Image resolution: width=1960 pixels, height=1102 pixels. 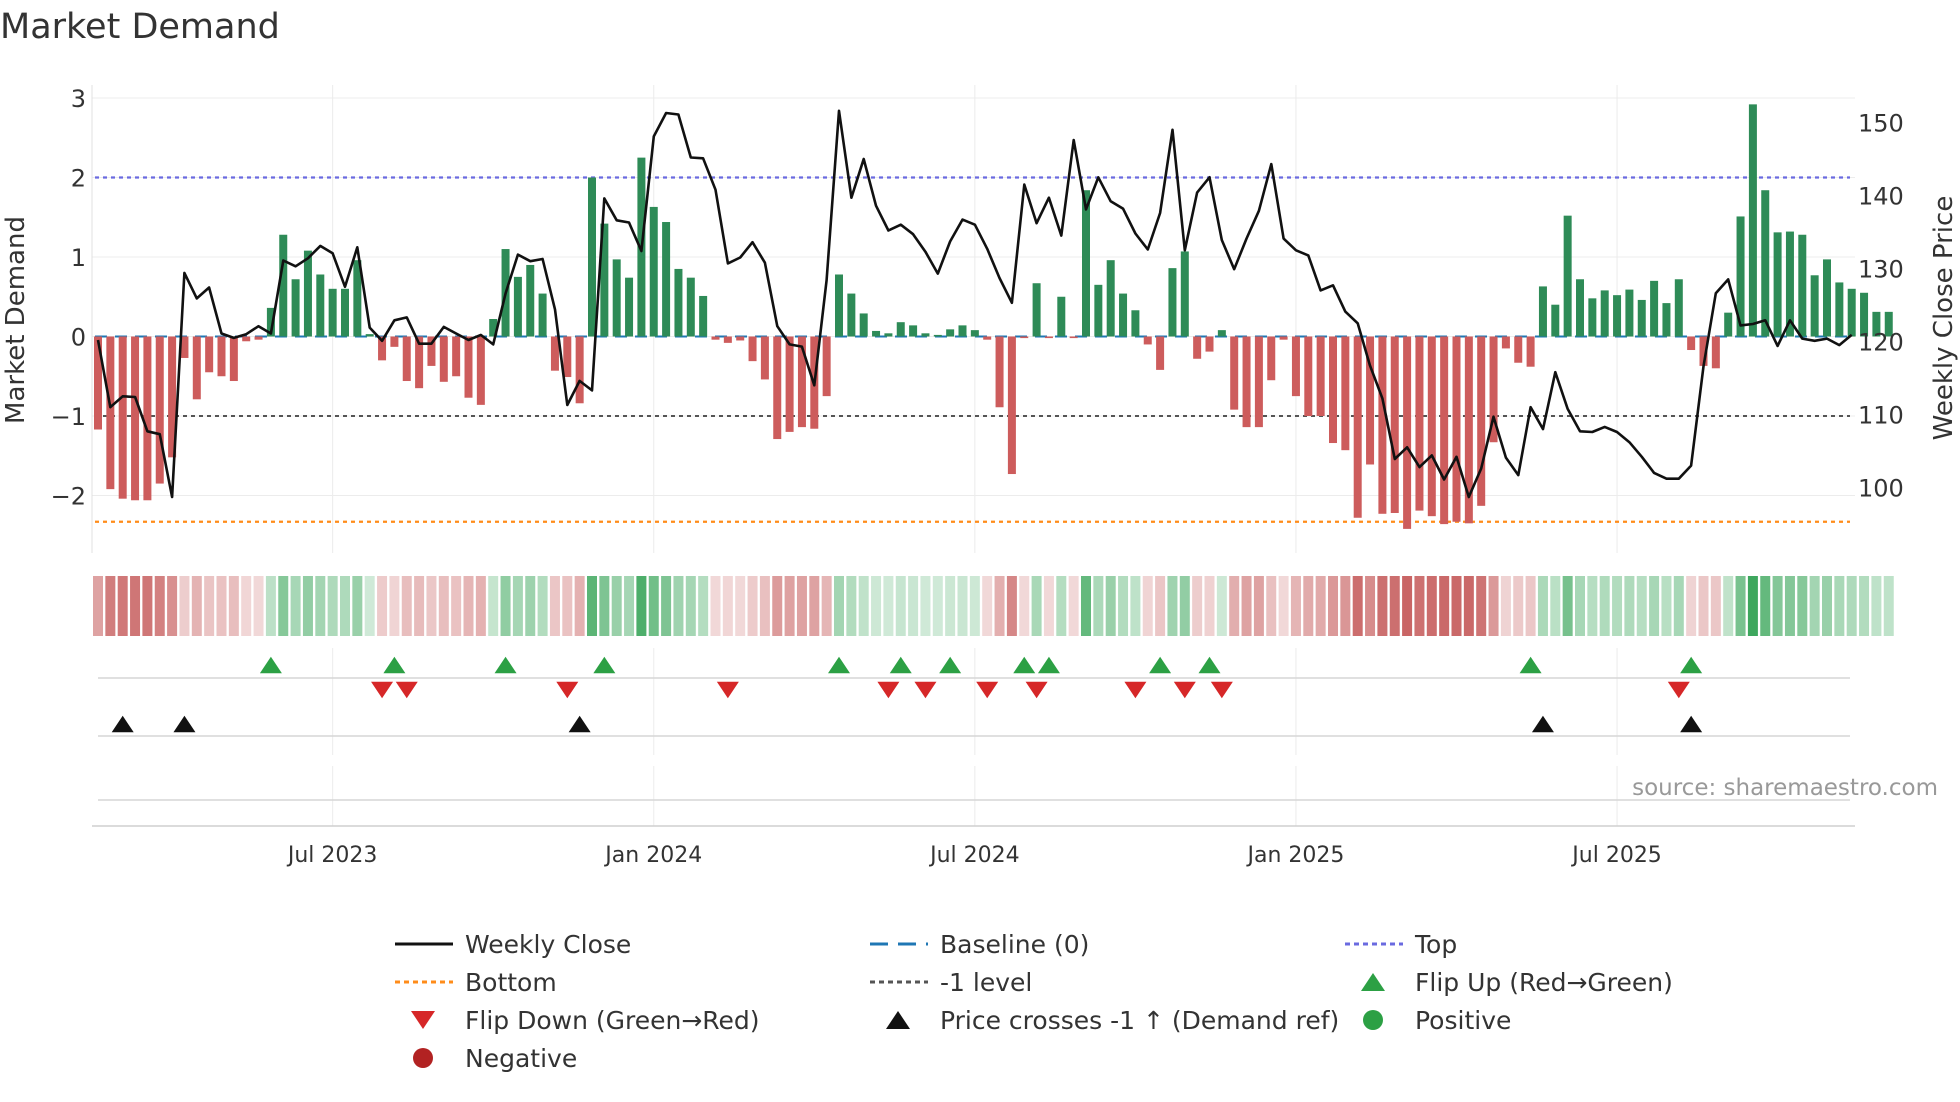 I want to click on legend-item: Top, so click(x=1401, y=944).